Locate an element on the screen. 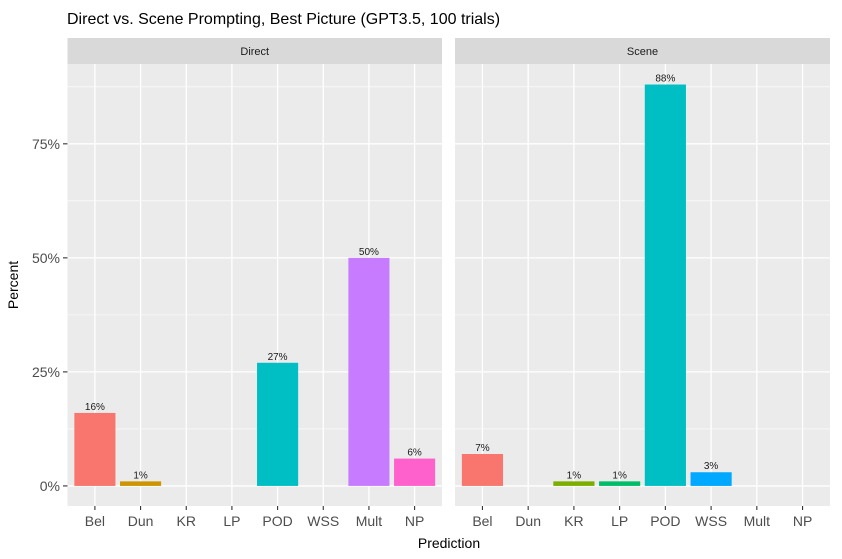 Image resolution: width=842 pixels, height=559 pixels. bar-wss is located at coordinates (711, 479).